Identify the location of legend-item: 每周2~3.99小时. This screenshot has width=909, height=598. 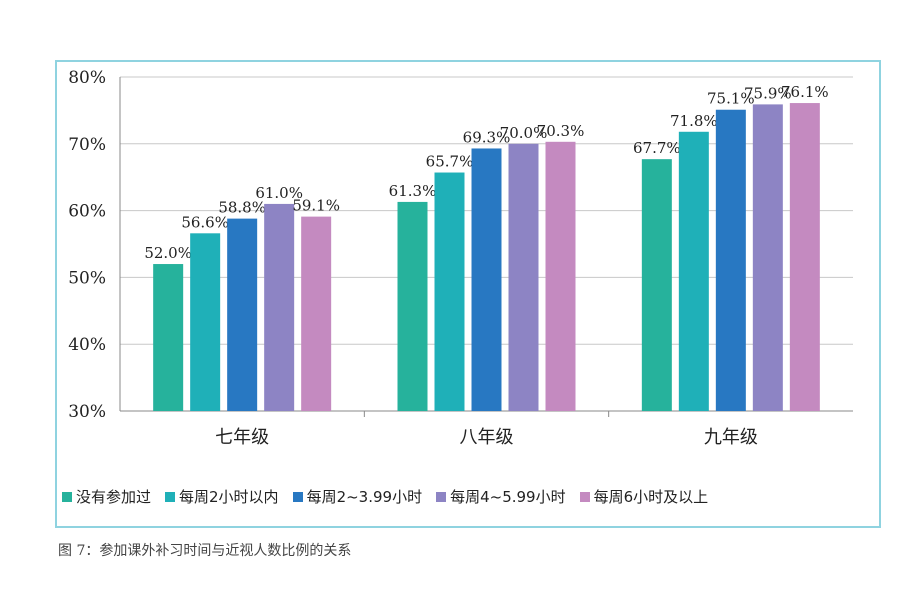
(357, 496).